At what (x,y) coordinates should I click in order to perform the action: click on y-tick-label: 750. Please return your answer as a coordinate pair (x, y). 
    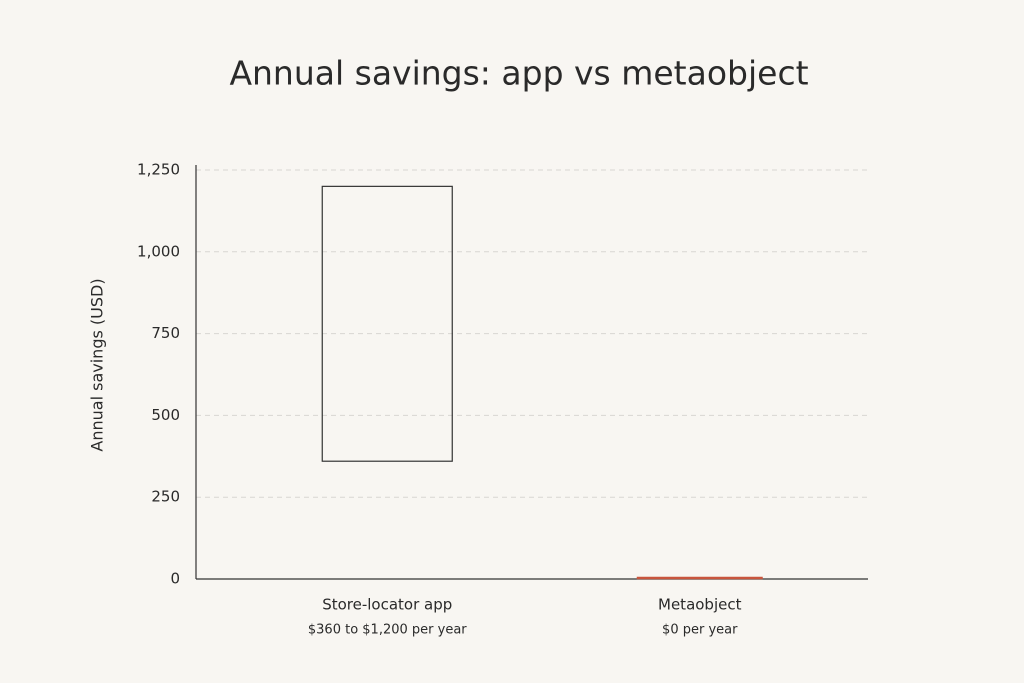
    Looking at the image, I should click on (165, 333).